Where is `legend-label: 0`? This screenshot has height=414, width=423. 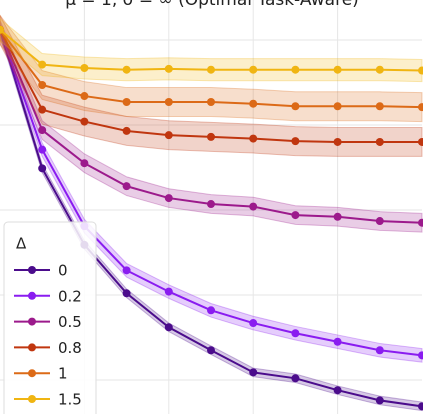 legend-label: 0 is located at coordinates (63, 271).